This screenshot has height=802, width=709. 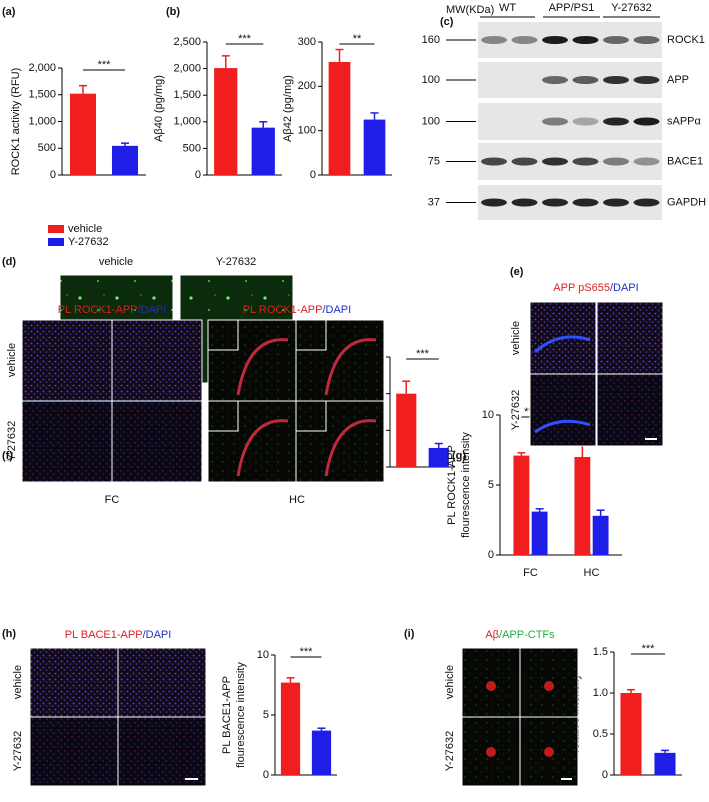 What do you see at coordinates (447, 22) in the screenshot?
I see `panel-label: (c)` at bounding box center [447, 22].